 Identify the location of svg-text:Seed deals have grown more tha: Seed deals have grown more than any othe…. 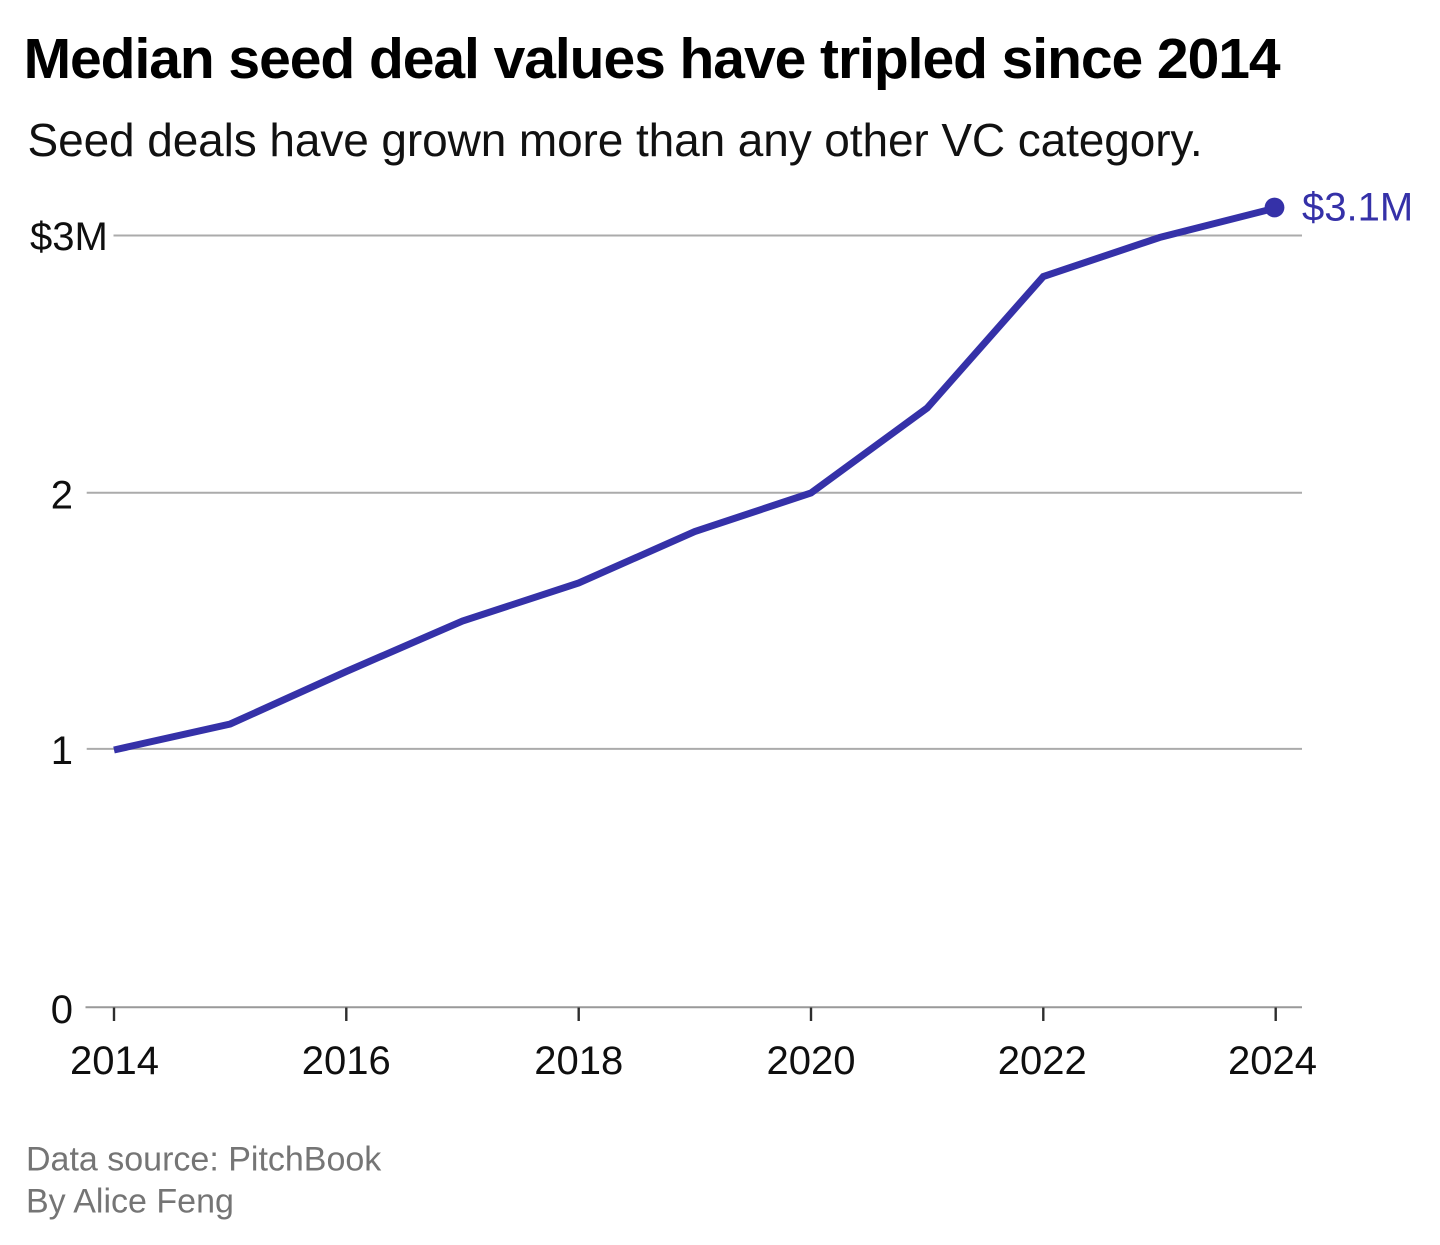
(615, 140).